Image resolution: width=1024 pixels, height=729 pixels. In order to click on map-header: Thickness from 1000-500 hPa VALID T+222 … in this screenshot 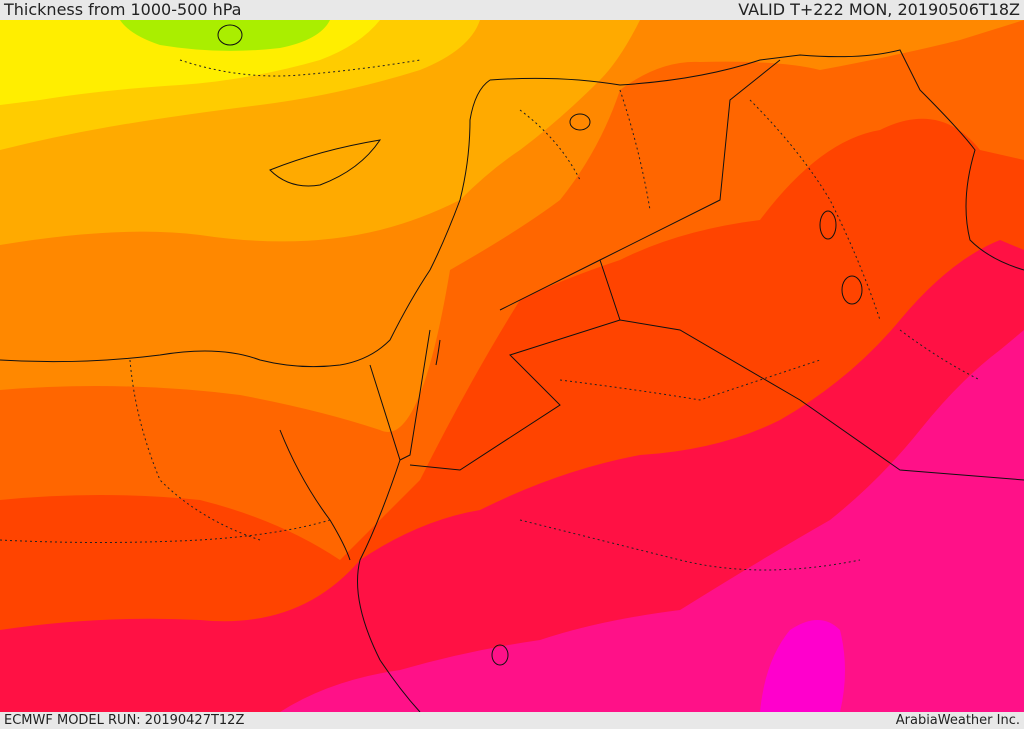, I will do `click(512, 10)`.